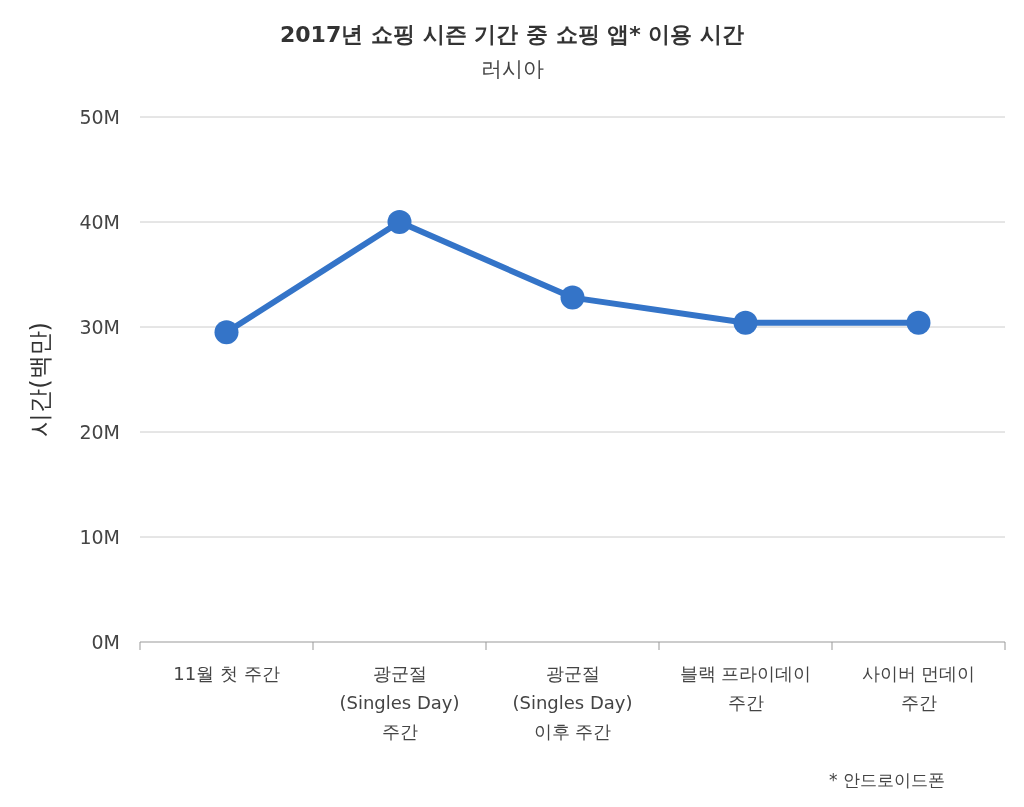 The height and width of the screenshot is (807, 1024). What do you see at coordinates (99, 432) in the screenshot?
I see `y-tick-label: 20M` at bounding box center [99, 432].